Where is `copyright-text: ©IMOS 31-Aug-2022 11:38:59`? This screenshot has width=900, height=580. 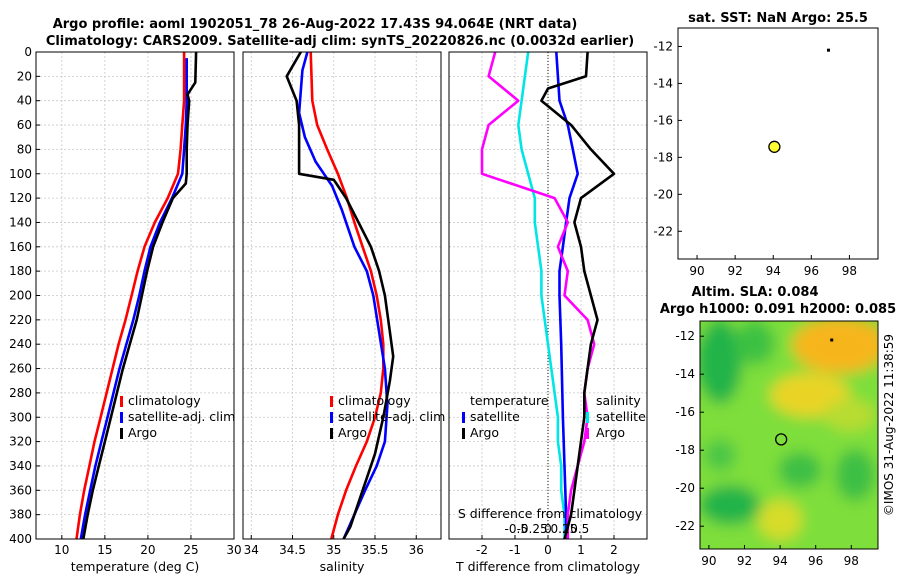 copyright-text: ©IMOS 31-Aug-2022 11:38:59 is located at coordinates (889, 425).